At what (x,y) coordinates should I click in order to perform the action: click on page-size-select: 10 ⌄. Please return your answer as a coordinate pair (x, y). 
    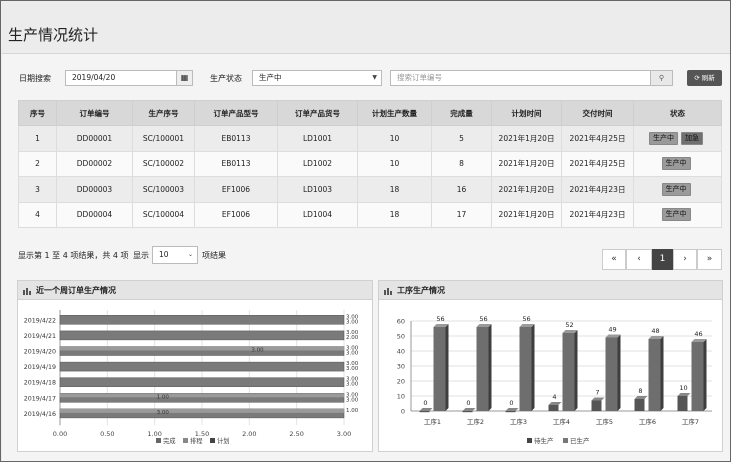
    Looking at the image, I should click on (175, 255).